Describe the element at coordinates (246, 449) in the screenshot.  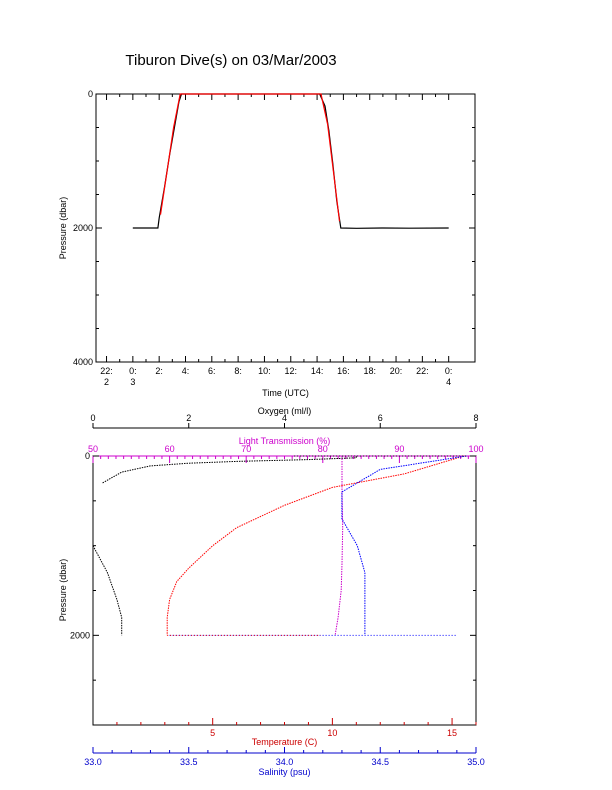
I see `light-tick-label: 70` at that location.